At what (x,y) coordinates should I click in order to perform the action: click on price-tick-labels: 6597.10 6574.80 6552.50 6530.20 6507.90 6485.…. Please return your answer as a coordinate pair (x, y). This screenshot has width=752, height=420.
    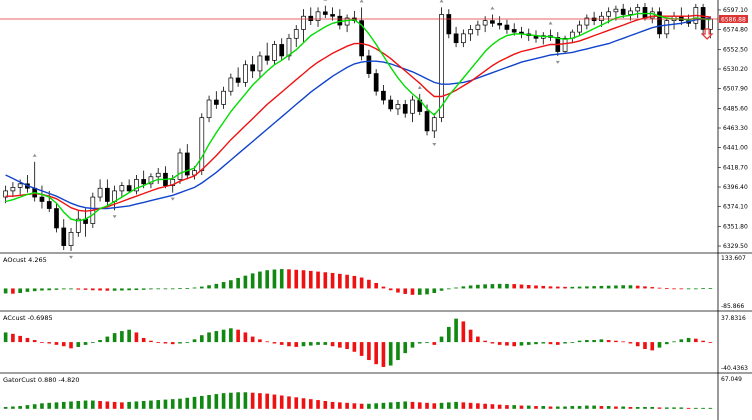
    Looking at the image, I should click on (733, 128).